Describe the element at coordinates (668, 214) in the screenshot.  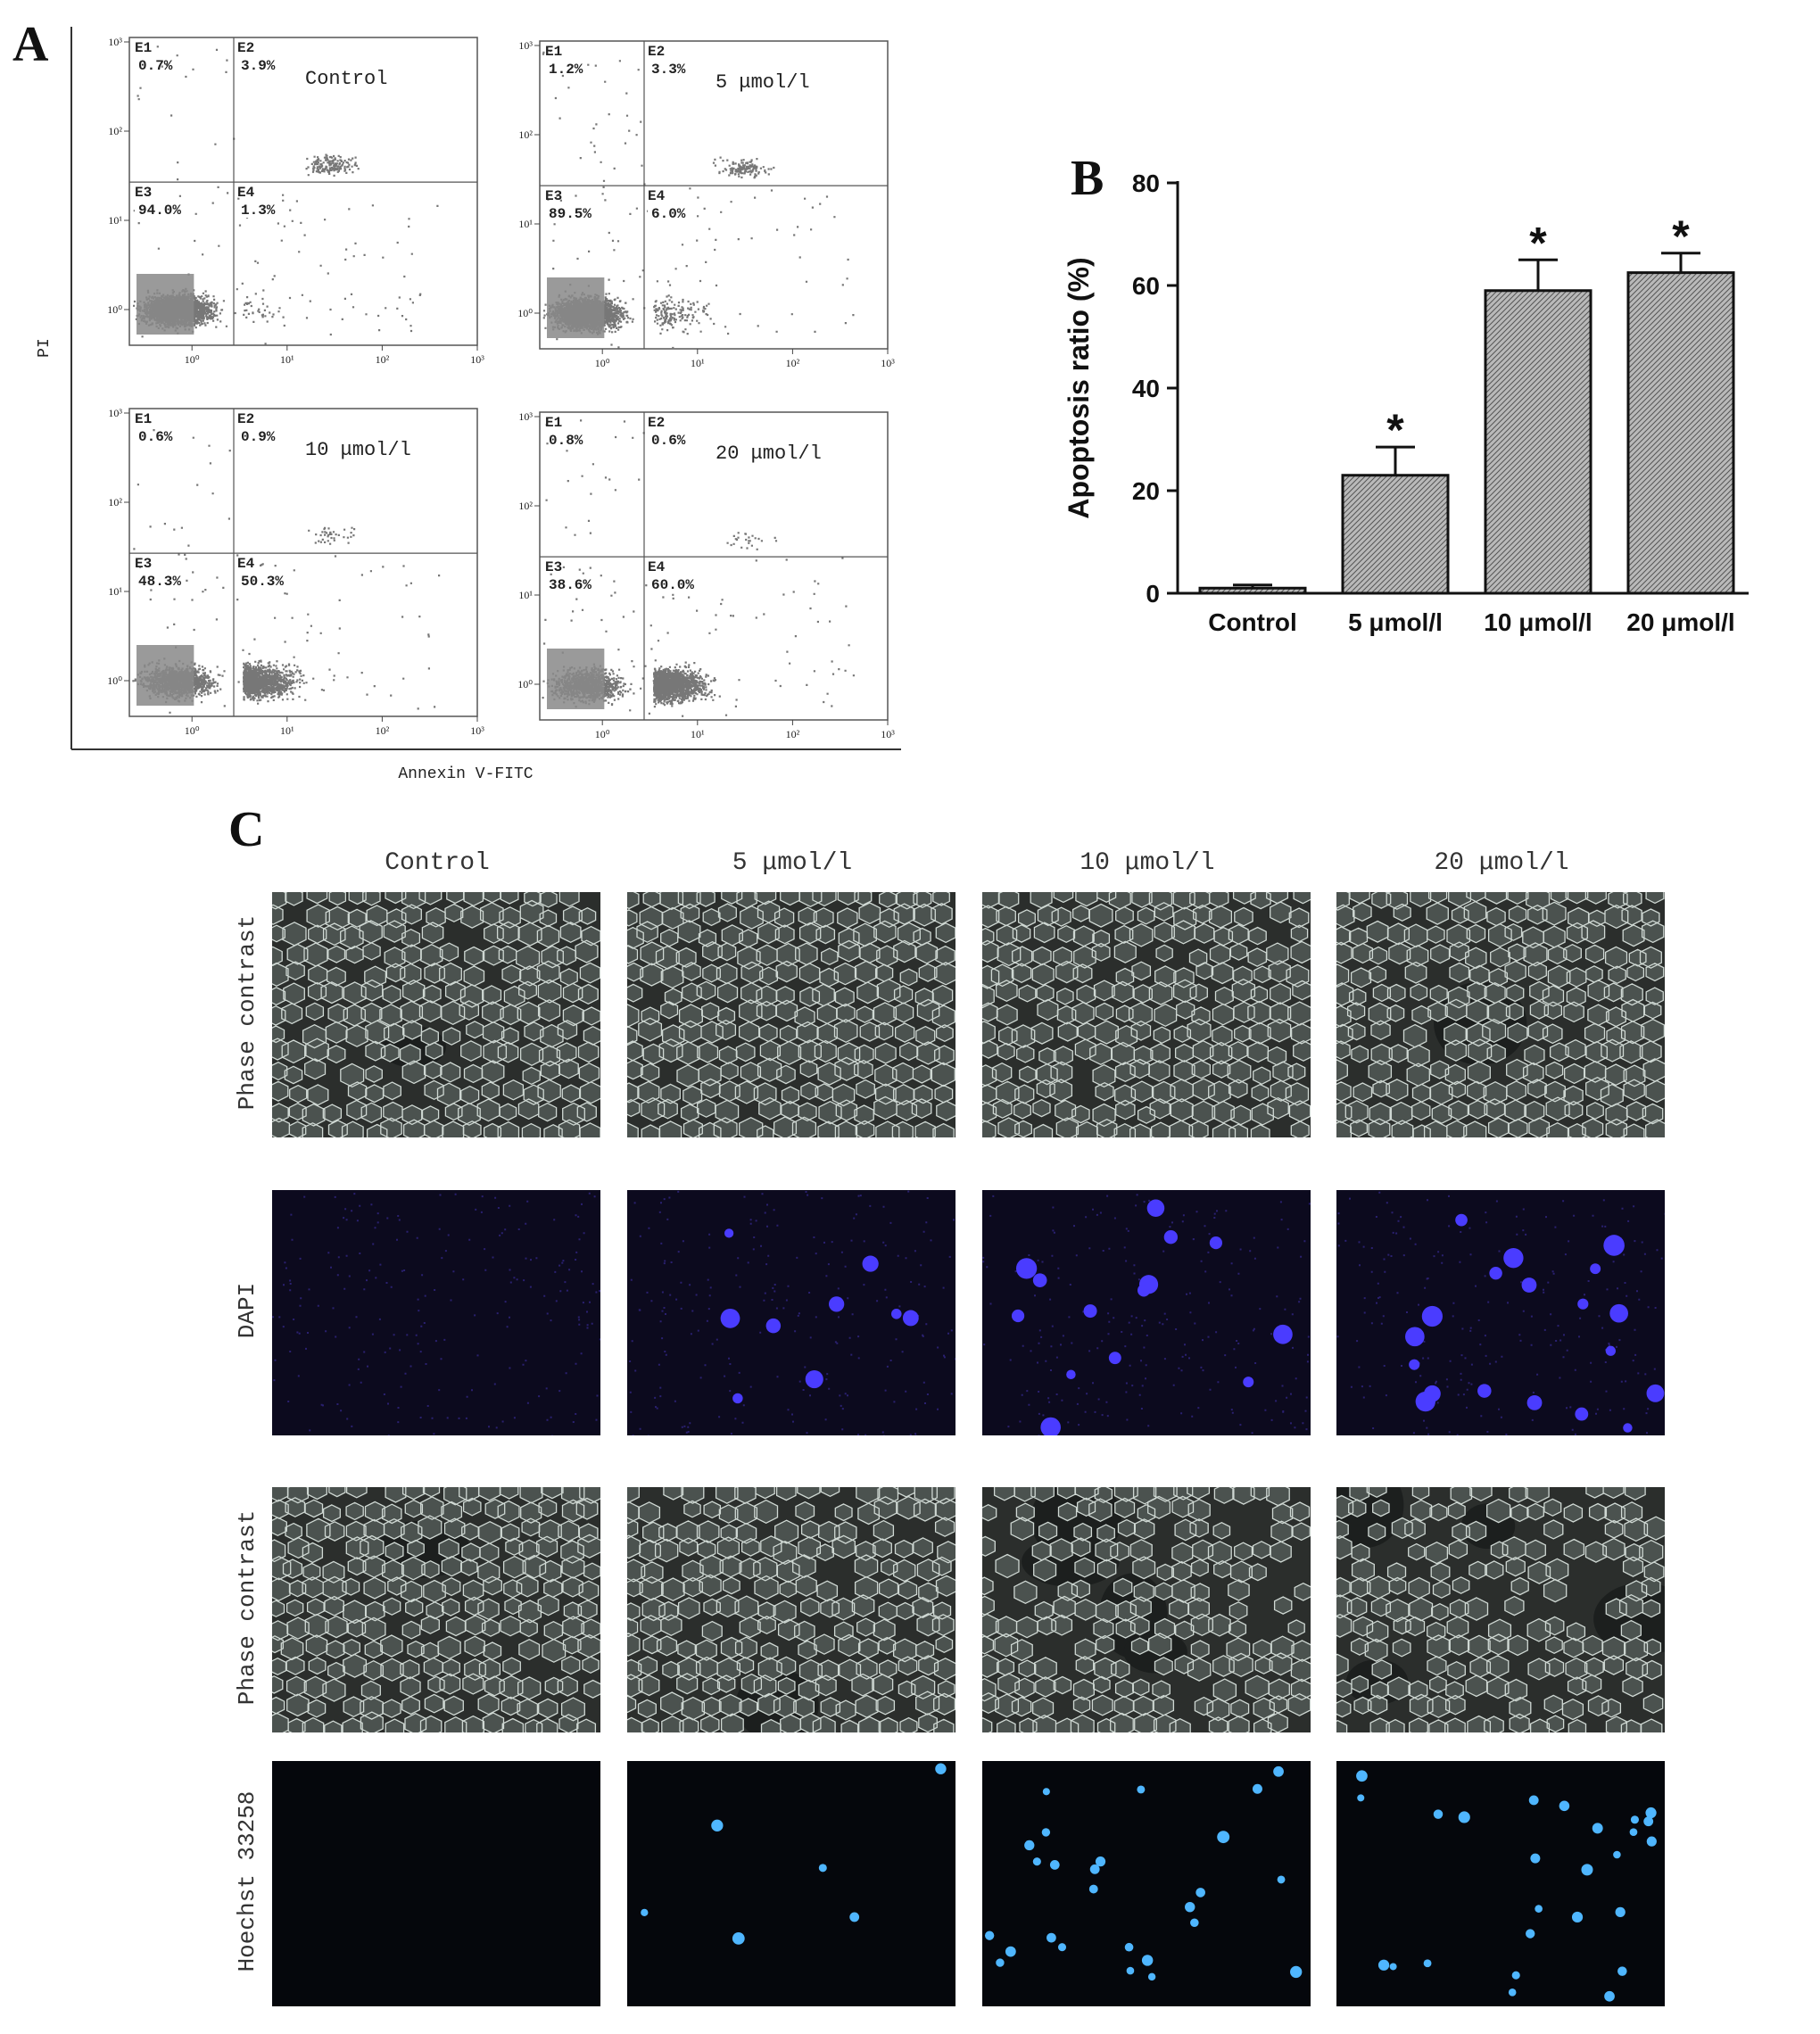
I see `quadrant-value-e4: 6.0%` at that location.